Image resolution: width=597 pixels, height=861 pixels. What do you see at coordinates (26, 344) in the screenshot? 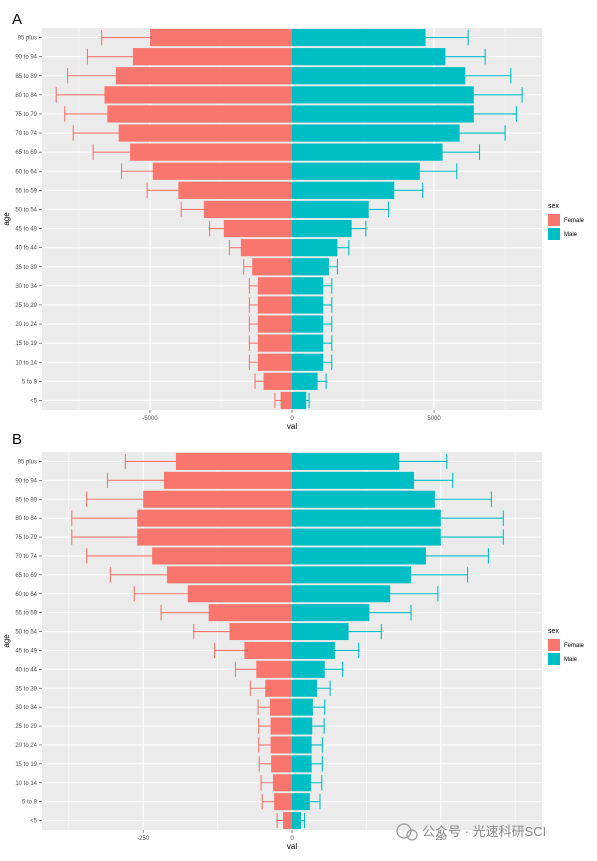
I see `y-tick-label: 15 to 19` at bounding box center [26, 344].